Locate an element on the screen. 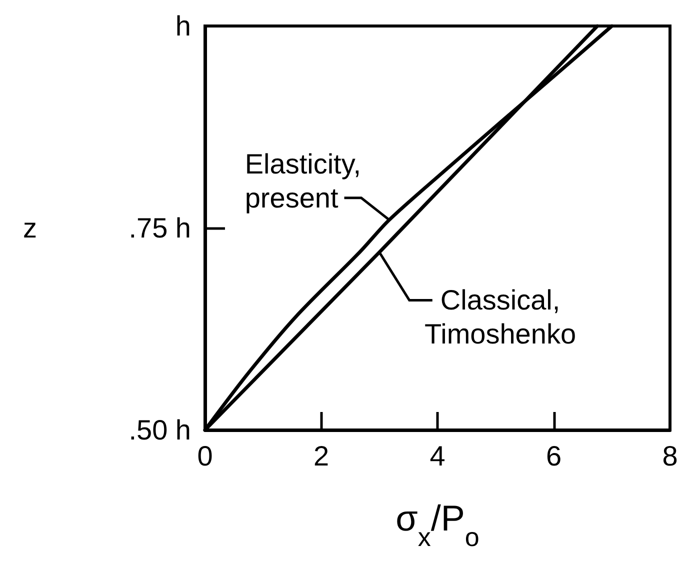 This screenshot has width=692, height=562. series-label: Classical, Timoshenko is located at coordinates (500, 317).